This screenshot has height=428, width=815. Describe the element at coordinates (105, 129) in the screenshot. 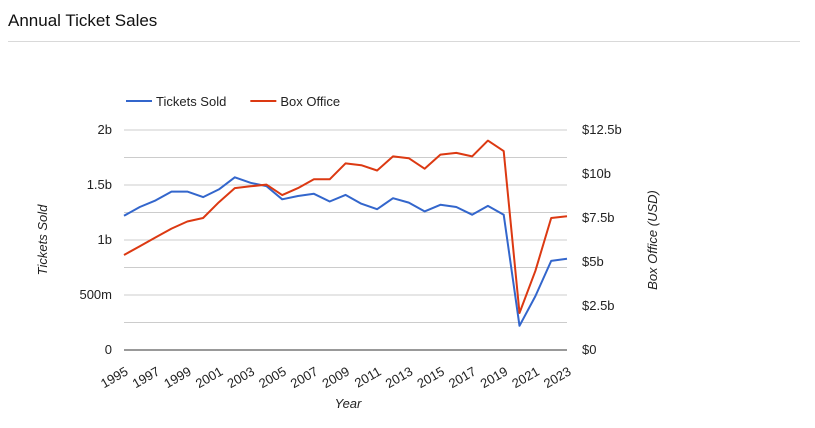

I see `left-axis-tick-label: 2b` at that location.